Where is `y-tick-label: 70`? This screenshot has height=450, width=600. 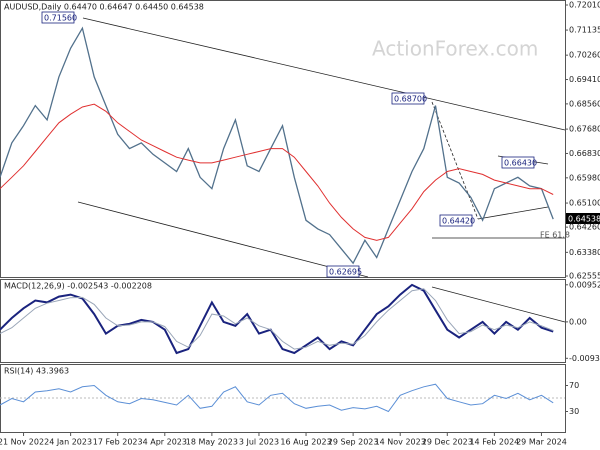 y-tick-label: 70 is located at coordinates (574, 385).